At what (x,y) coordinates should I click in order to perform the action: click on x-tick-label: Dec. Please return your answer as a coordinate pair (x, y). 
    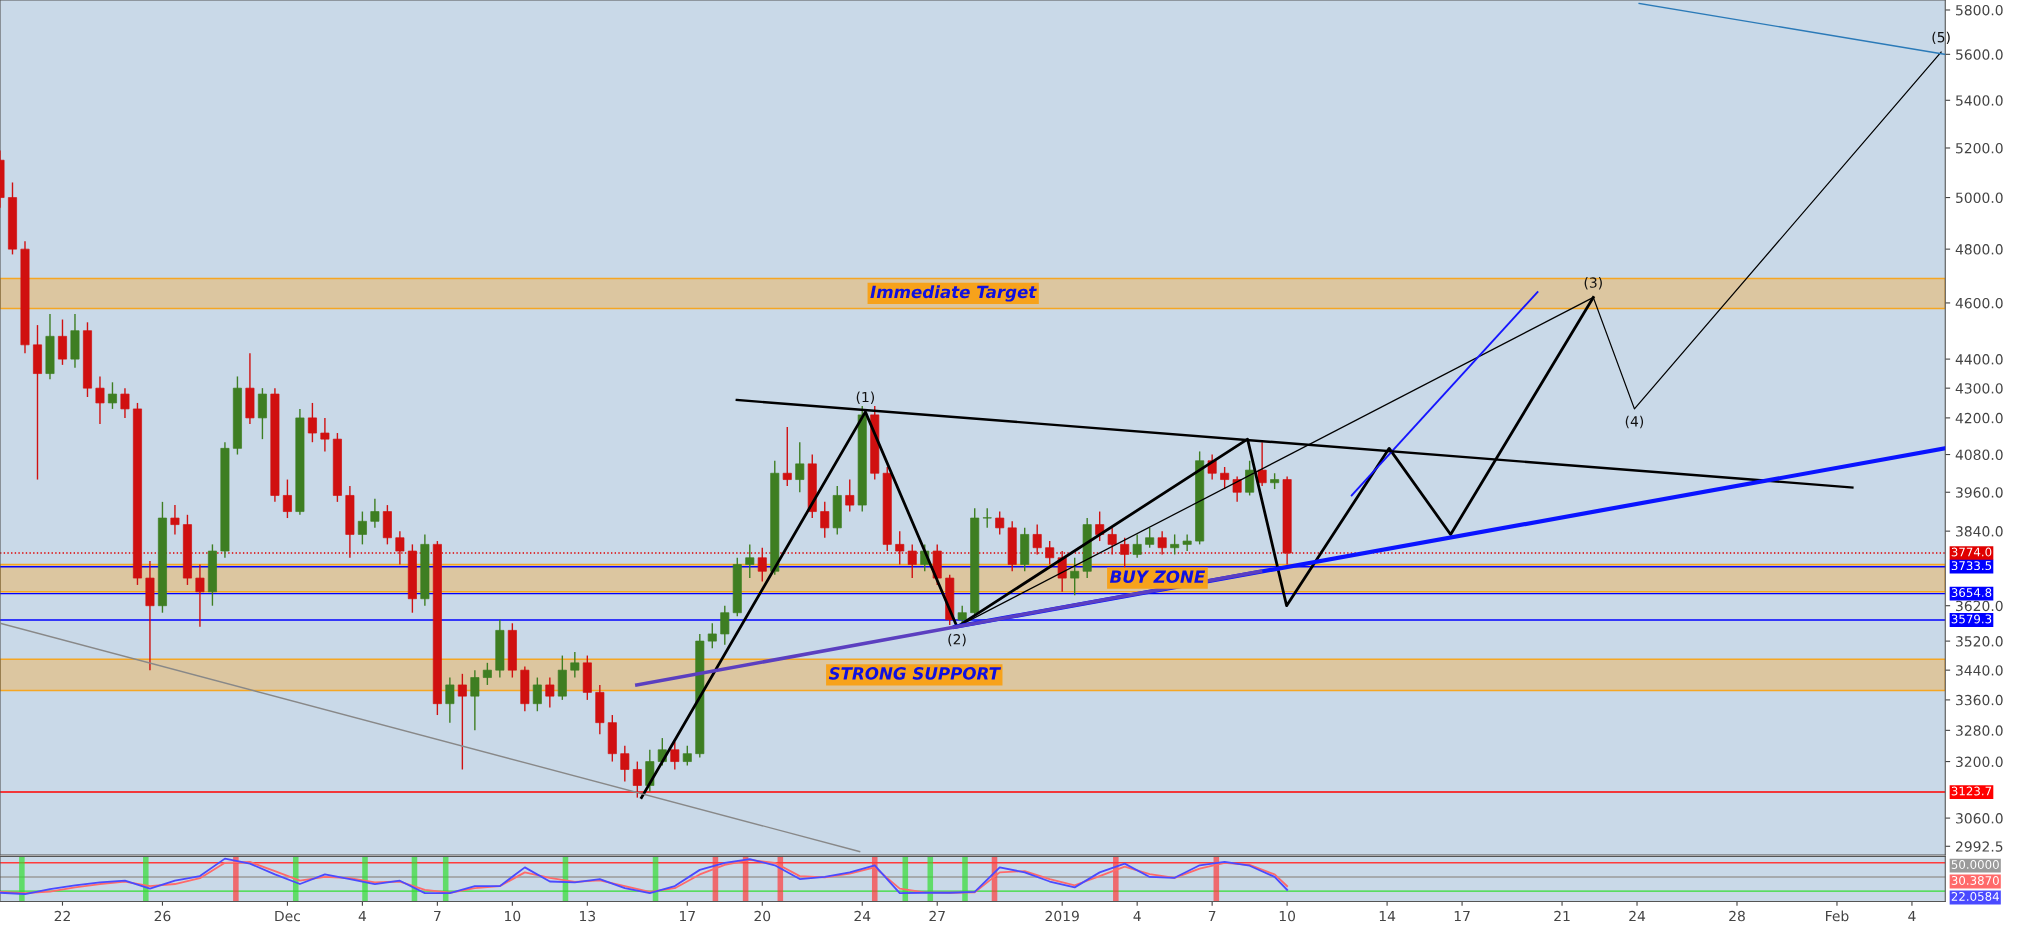
    Looking at the image, I should click on (287, 916).